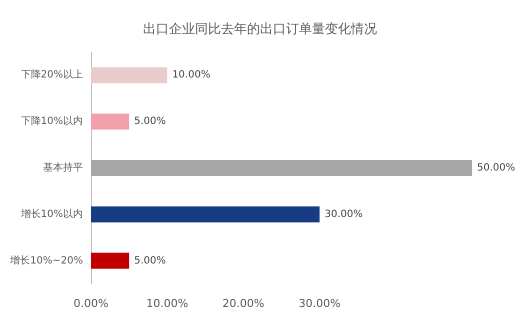 This screenshot has height=312, width=520. Describe the element at coordinates (496, 168) in the screenshot. I see `data-label: 50.00%` at that location.